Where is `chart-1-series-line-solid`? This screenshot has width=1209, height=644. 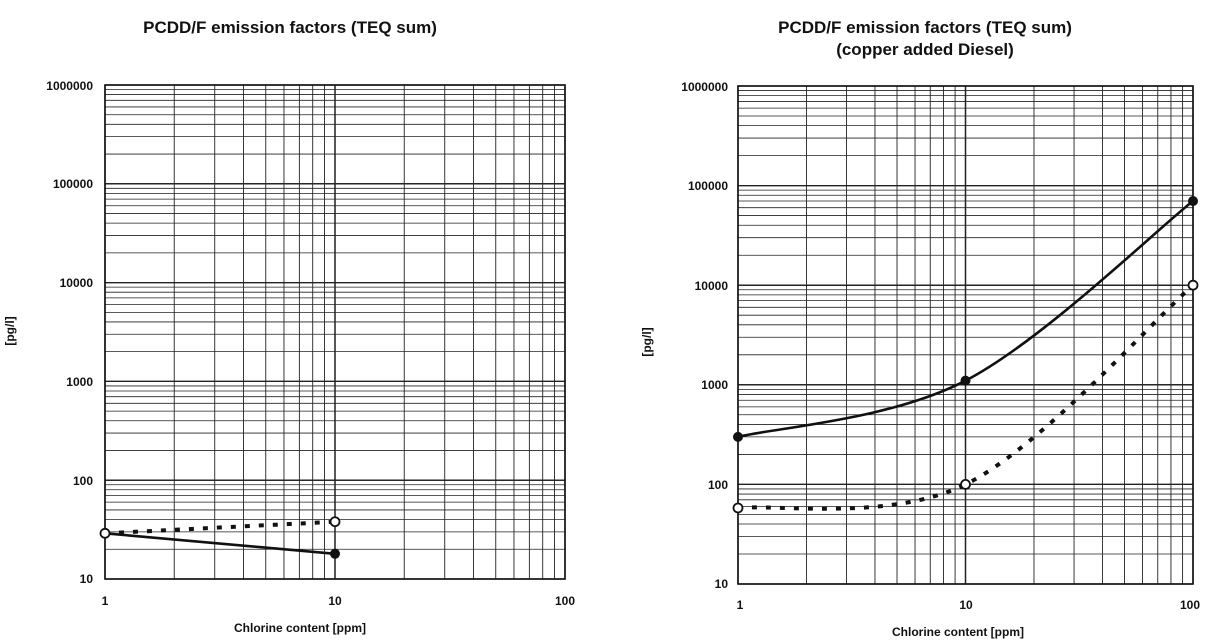 chart-1-series-line-solid is located at coordinates (220, 544).